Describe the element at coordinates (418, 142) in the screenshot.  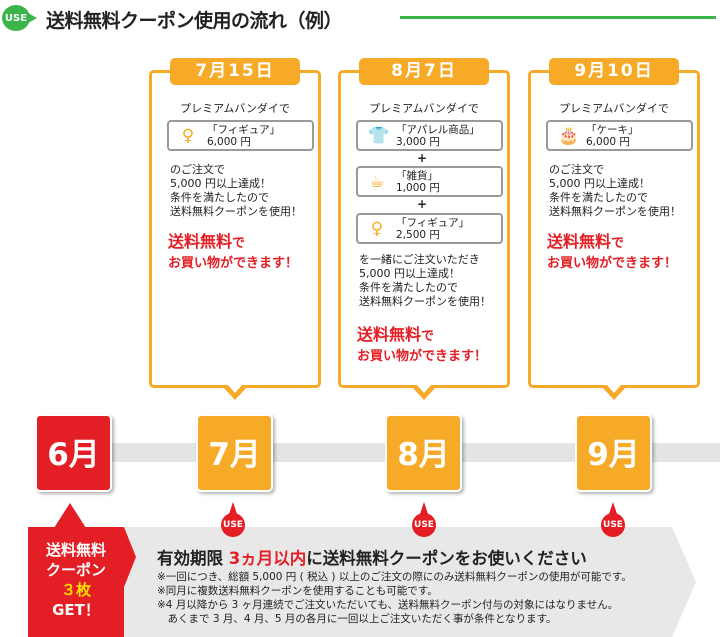
I see `item-price: 3,000 円` at that location.